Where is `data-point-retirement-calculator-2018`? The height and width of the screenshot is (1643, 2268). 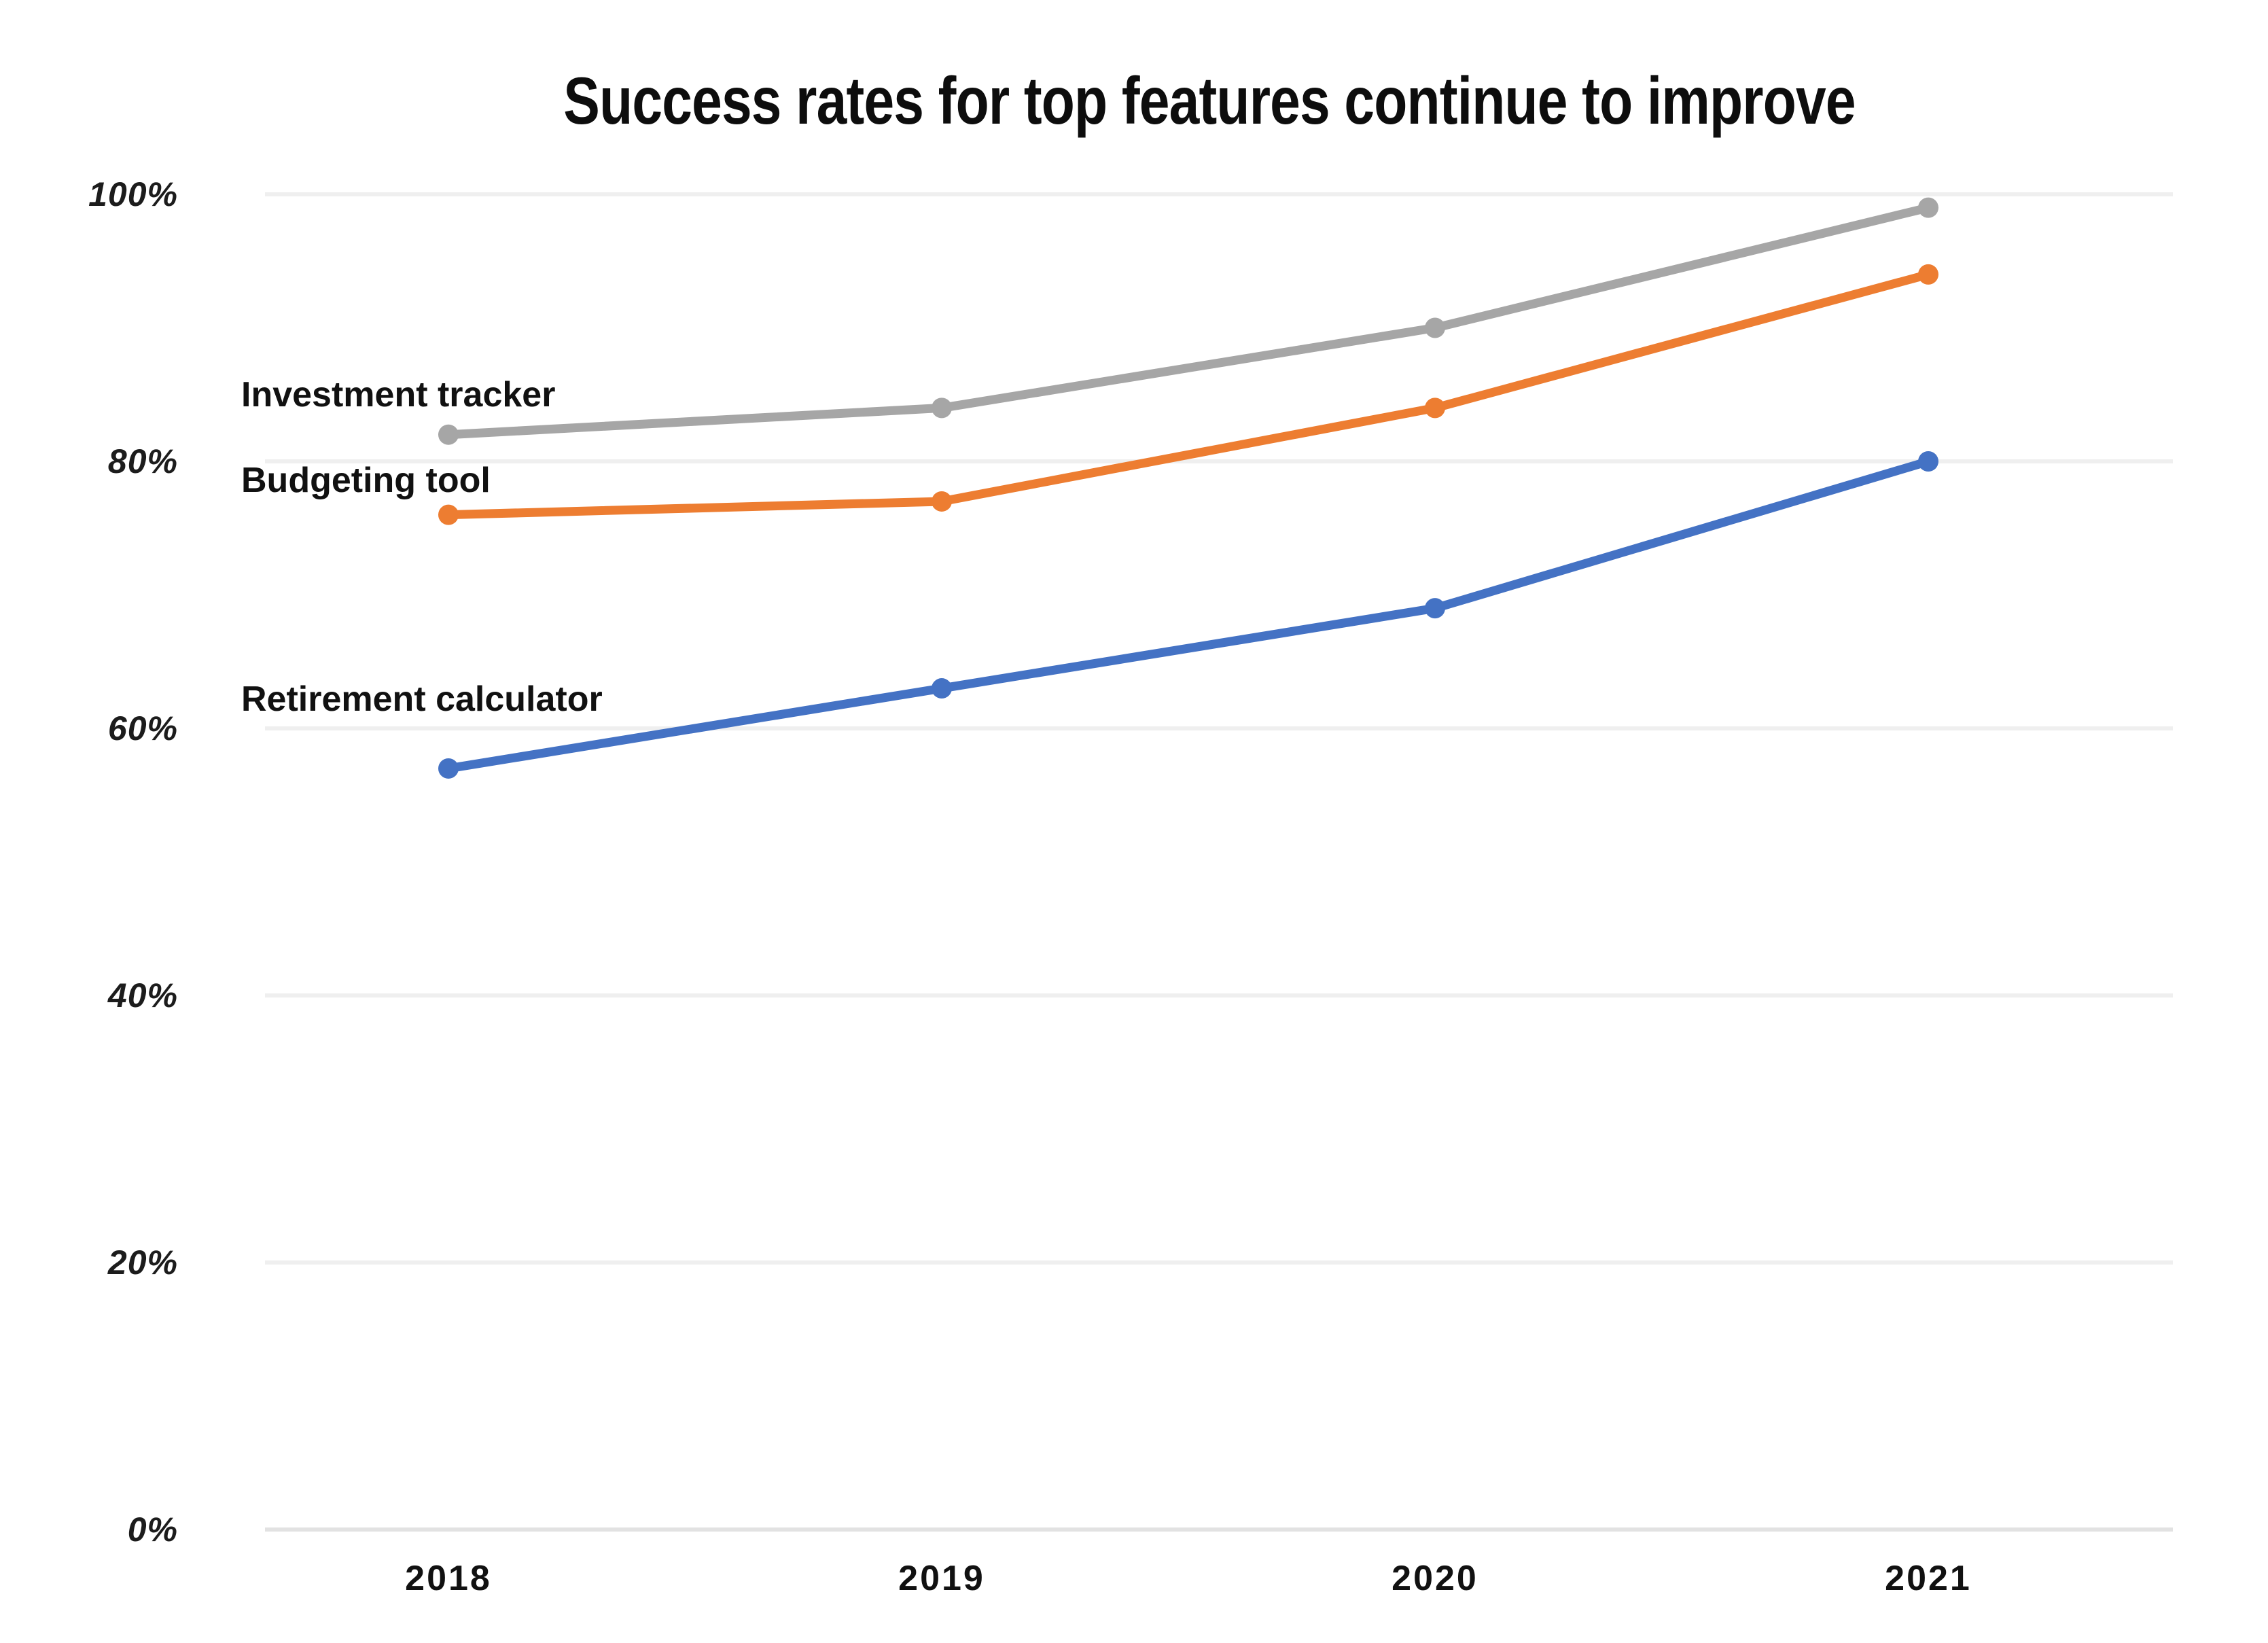
data-point-retirement-calculator-2018 is located at coordinates (448, 768).